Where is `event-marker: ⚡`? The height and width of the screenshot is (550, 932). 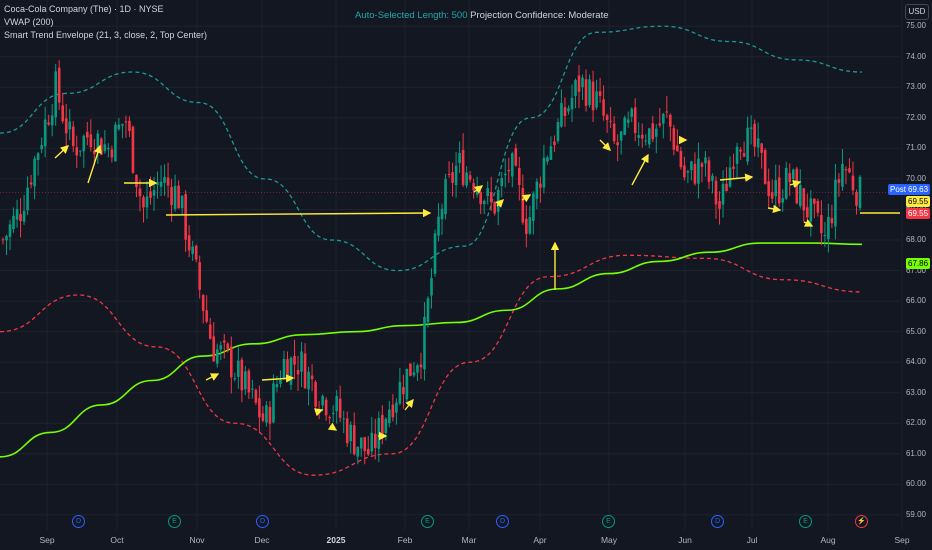 event-marker: ⚡ is located at coordinates (861, 521).